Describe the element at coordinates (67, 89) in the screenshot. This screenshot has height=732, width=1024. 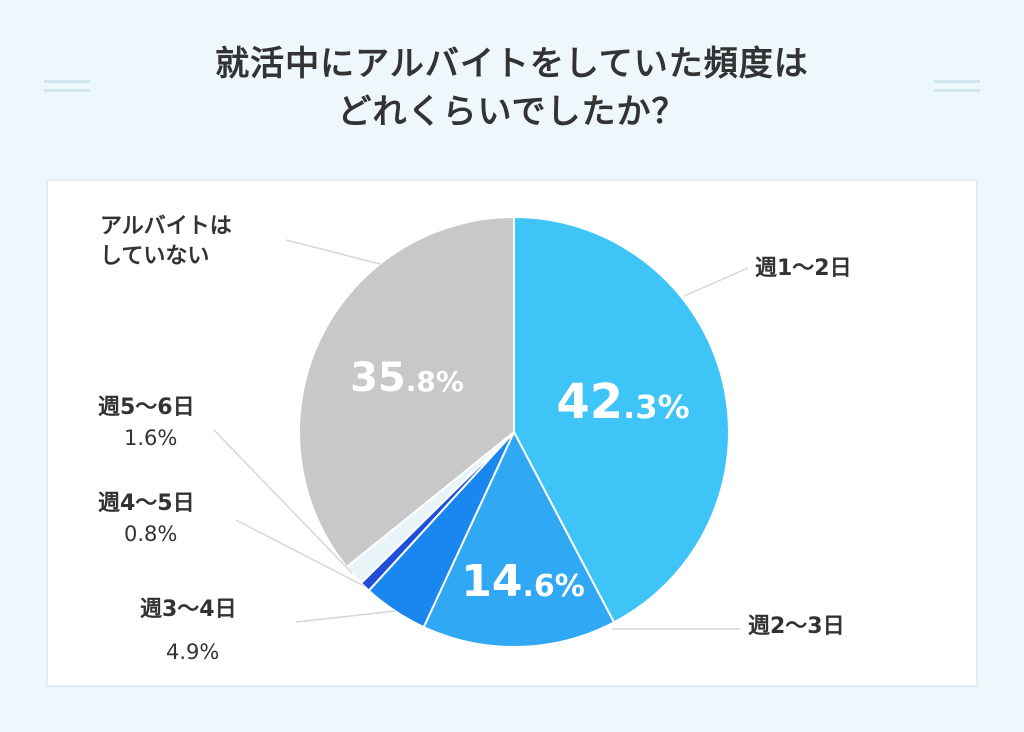
I see `title-decoration-left` at that location.